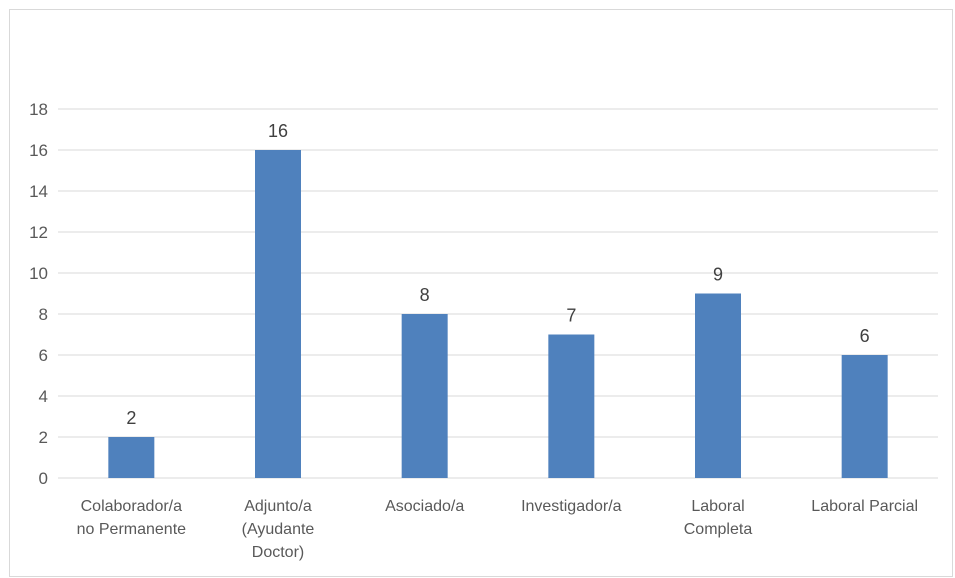 The width and height of the screenshot is (955, 578). I want to click on x-tick-label: no Permanente, so click(132, 529).